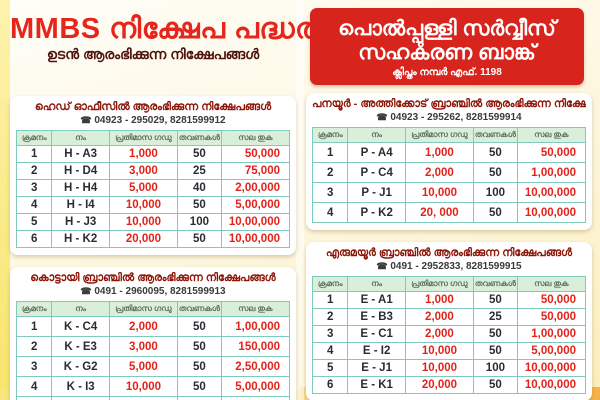 The width and height of the screenshot is (600, 400). Describe the element at coordinates (160, 120) in the screenshot. I see `phone-number: 04923 - 295029, 8281599912` at that location.